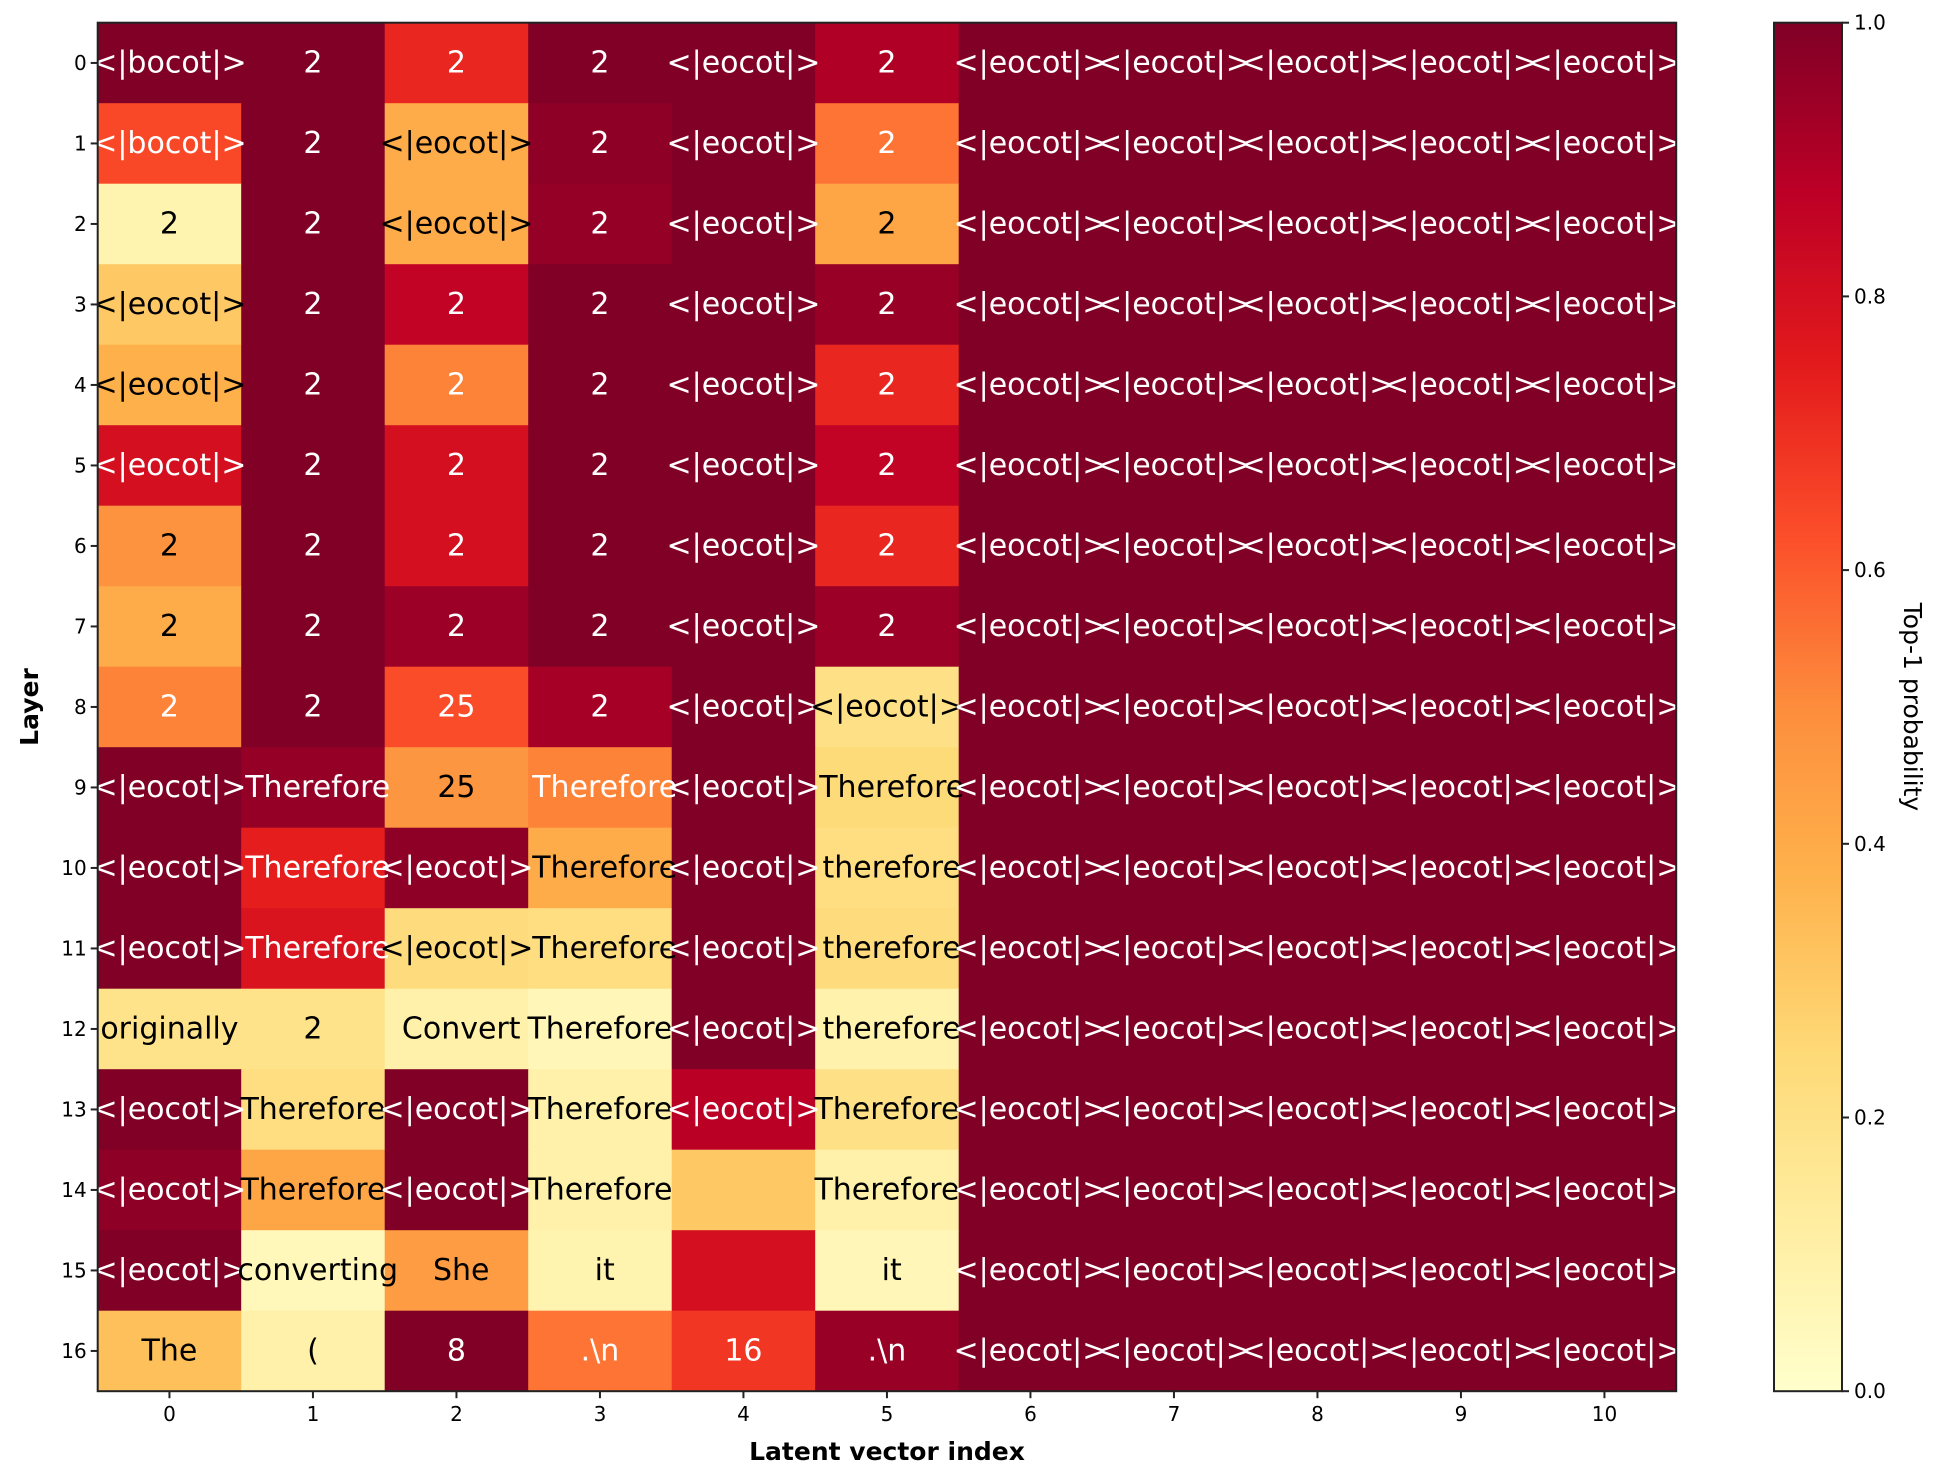 The height and width of the screenshot is (1480, 1936). Describe the element at coordinates (1870, 844) in the screenshot. I see `colorbar-tick-label: 0.4` at that location.